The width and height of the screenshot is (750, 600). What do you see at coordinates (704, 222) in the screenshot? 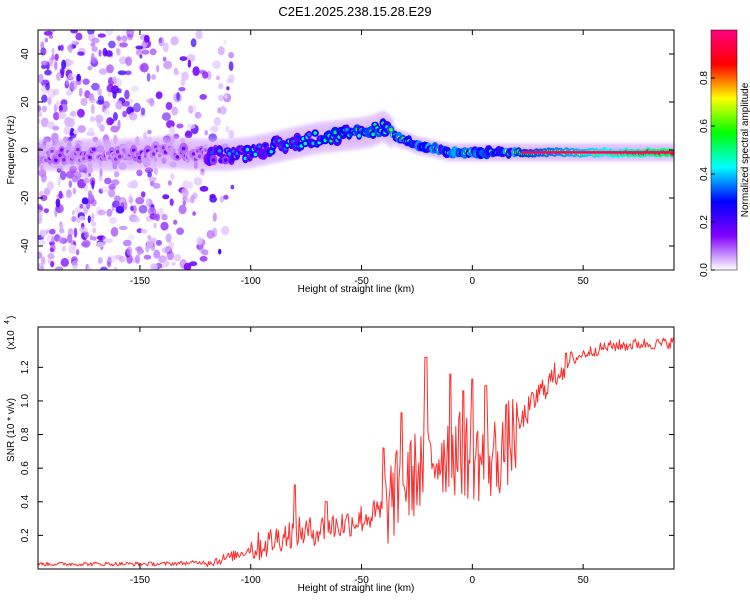
I see `colorbar-tick-label: 0.2` at bounding box center [704, 222].